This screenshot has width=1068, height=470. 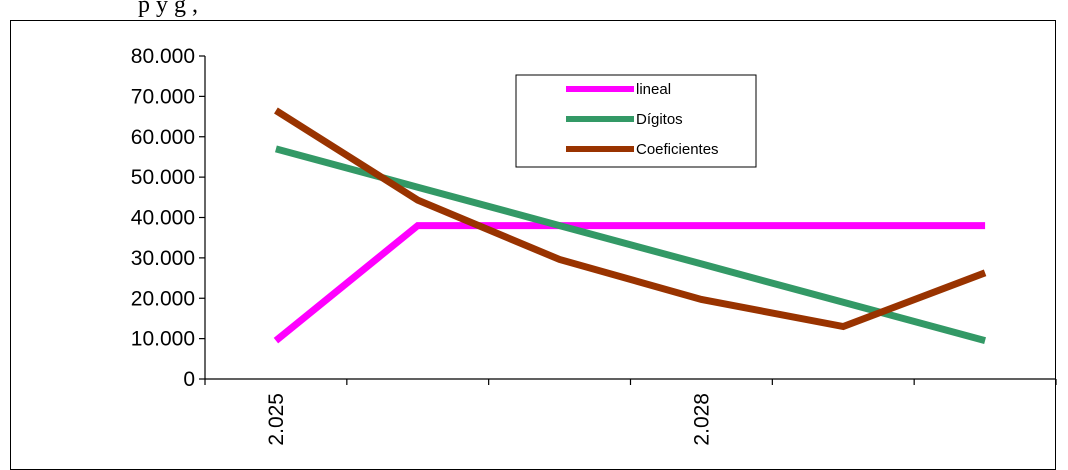 What do you see at coordinates (163, 339) in the screenshot?
I see `y-tick-label: 10.000` at bounding box center [163, 339].